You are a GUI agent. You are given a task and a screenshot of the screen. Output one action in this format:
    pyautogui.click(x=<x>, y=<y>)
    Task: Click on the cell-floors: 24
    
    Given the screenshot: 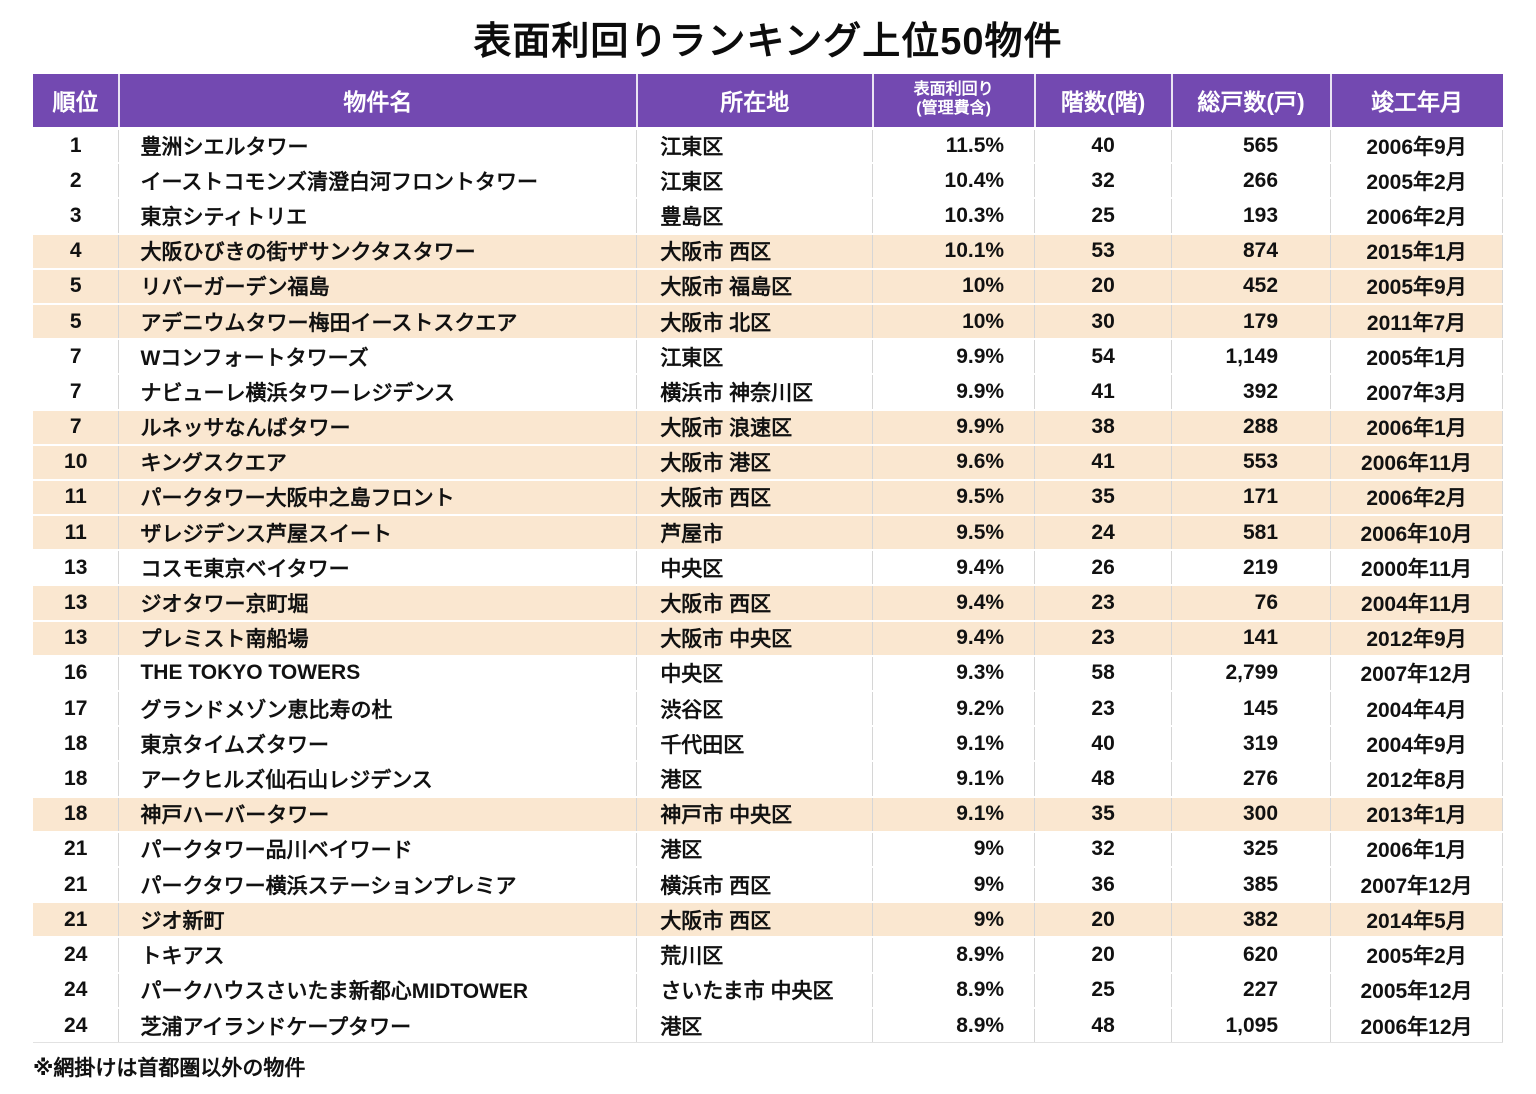 What is the action you would take?
    pyautogui.click(x=1103, y=533)
    